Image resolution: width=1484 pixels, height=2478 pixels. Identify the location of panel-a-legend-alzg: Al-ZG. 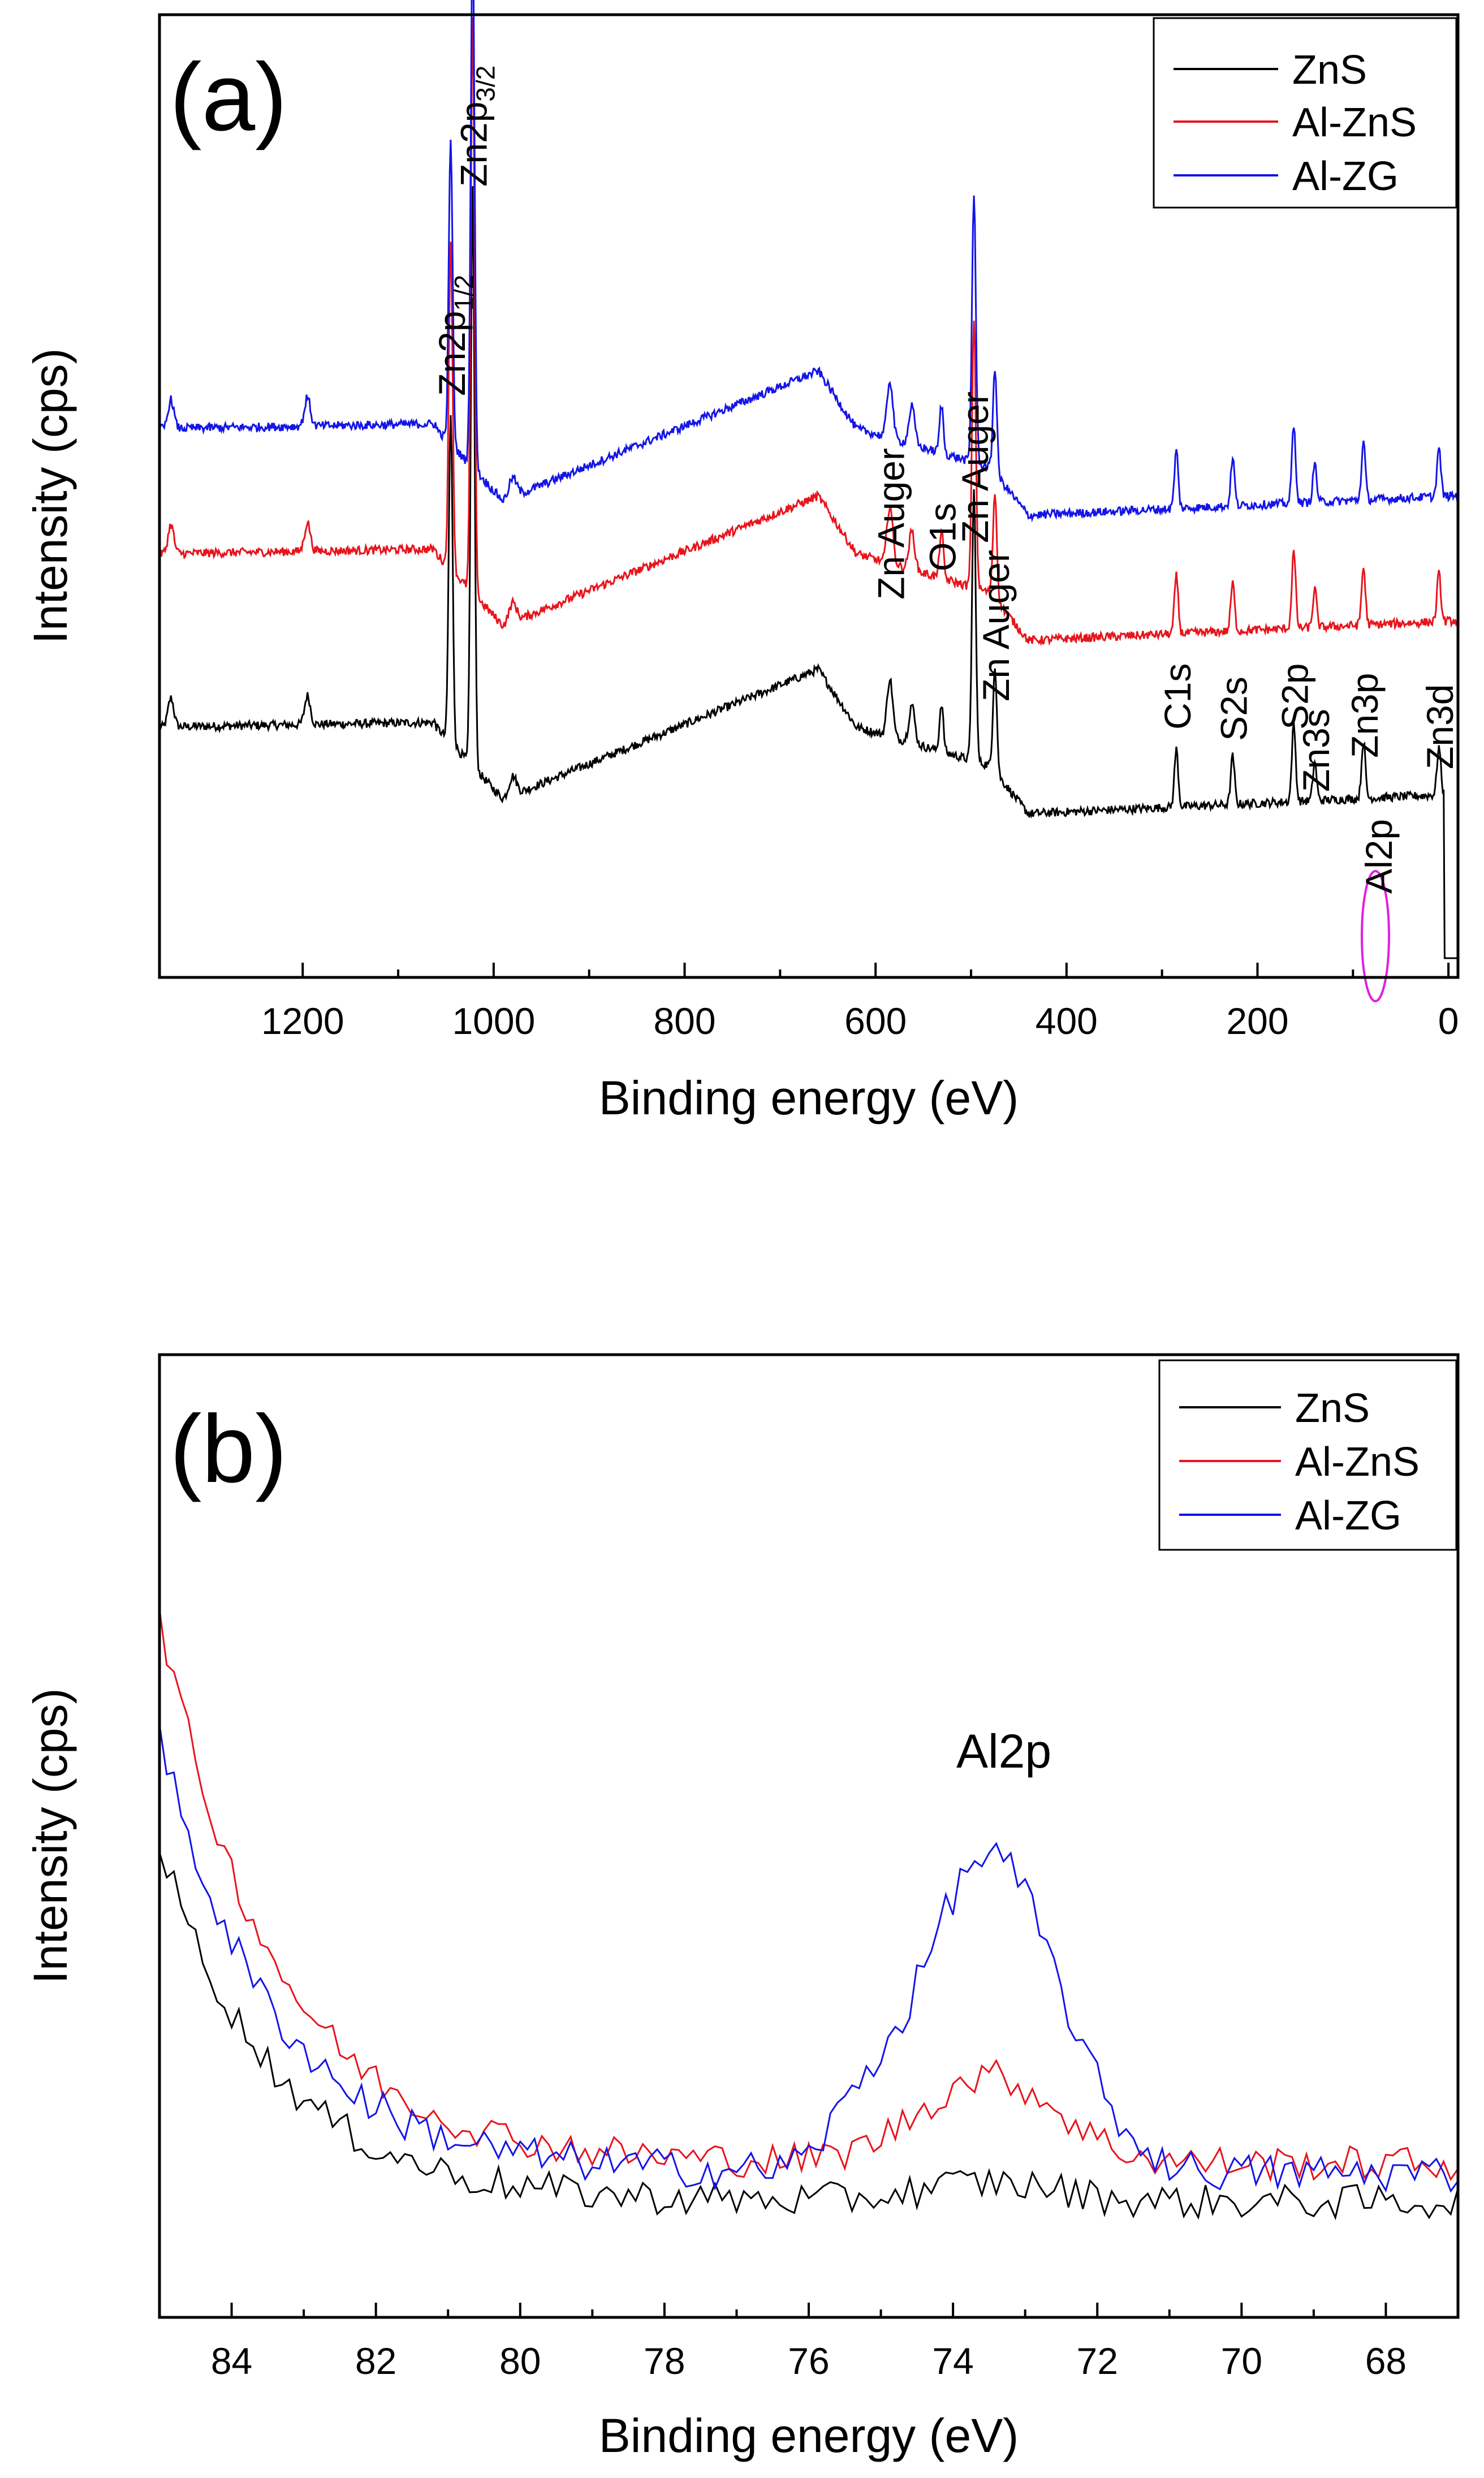
(1345, 176).